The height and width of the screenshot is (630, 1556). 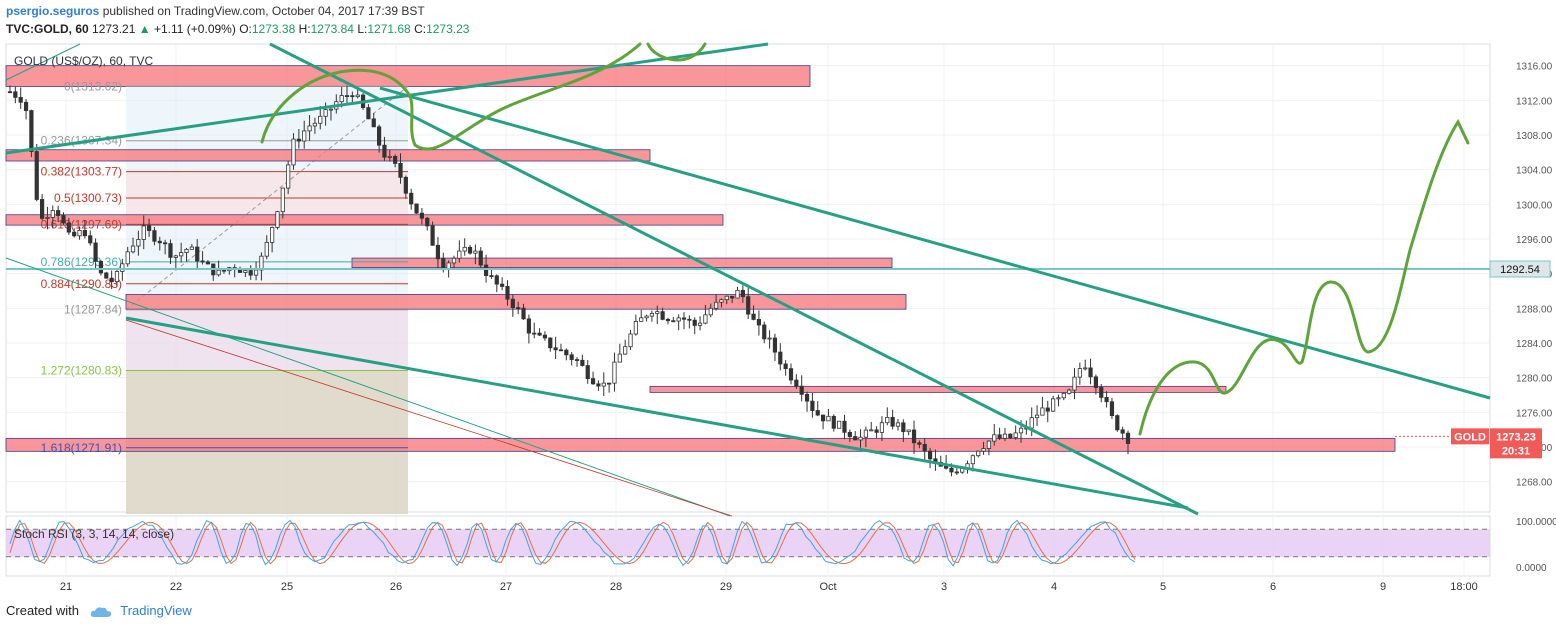 I want to click on last-price: 1273.21, so click(x=114, y=29).